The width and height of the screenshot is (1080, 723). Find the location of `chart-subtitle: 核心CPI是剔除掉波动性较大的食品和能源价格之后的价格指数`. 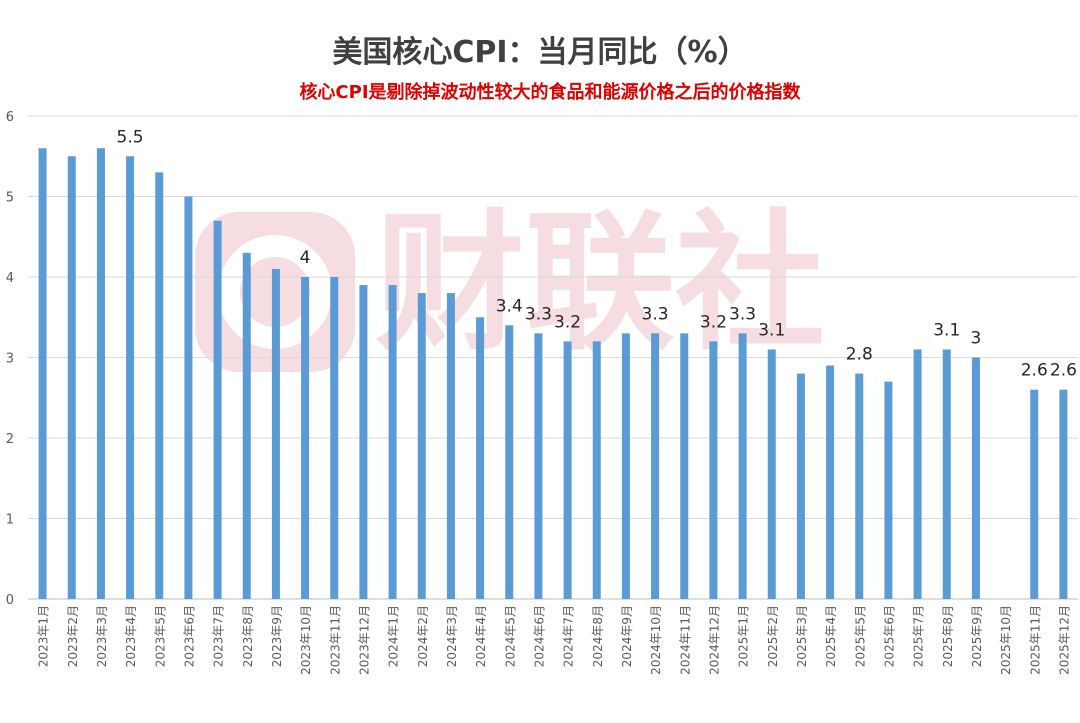

chart-subtitle: 核心CPI是剔除掉波动性较大的食品和能源价格之后的价格指数 is located at coordinates (550, 92).